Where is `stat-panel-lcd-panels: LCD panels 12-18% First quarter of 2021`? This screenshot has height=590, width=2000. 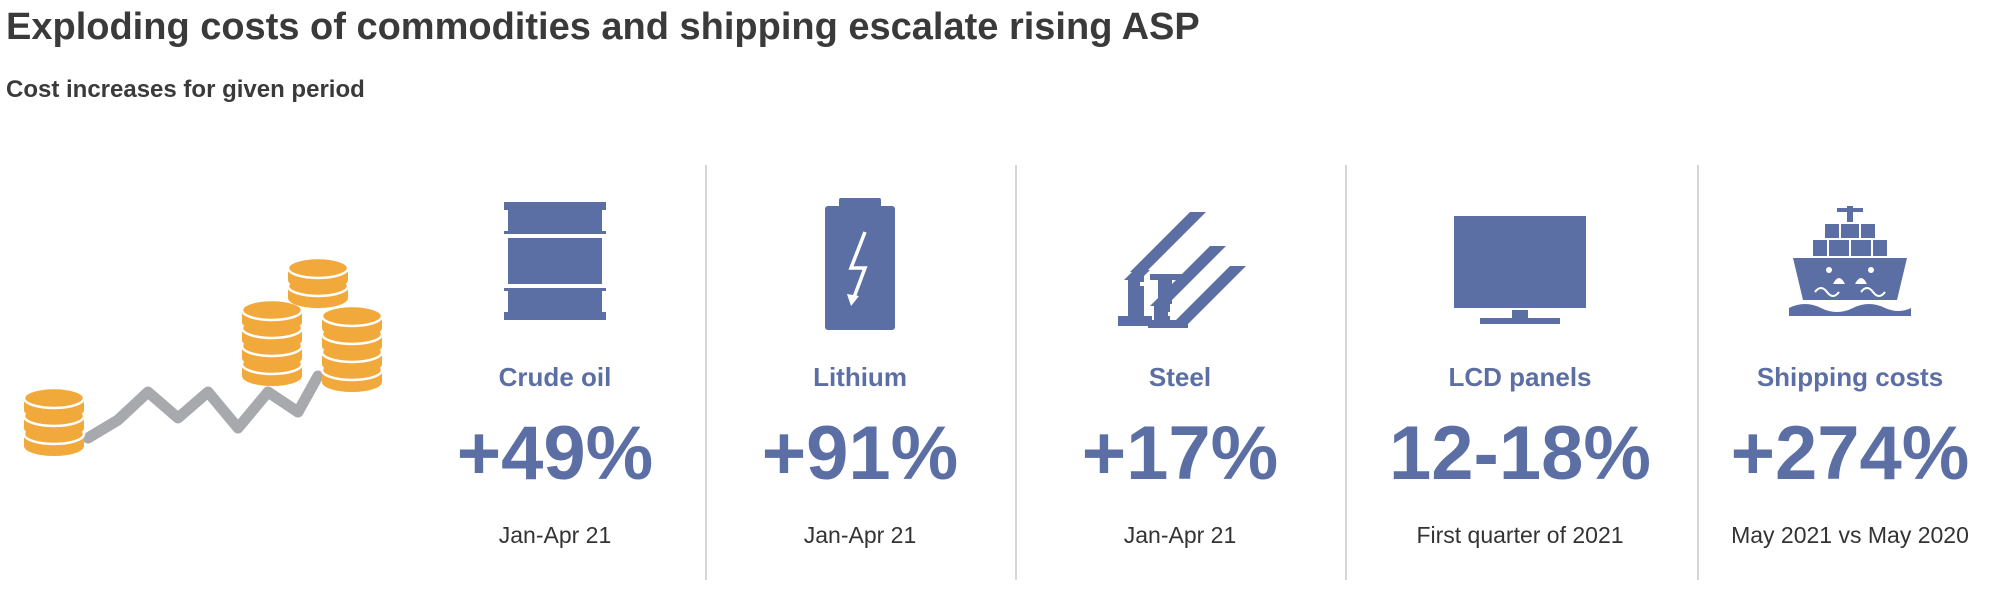 stat-panel-lcd-panels: LCD panels 12-18% First quarter of 2021 is located at coordinates (1520, 386).